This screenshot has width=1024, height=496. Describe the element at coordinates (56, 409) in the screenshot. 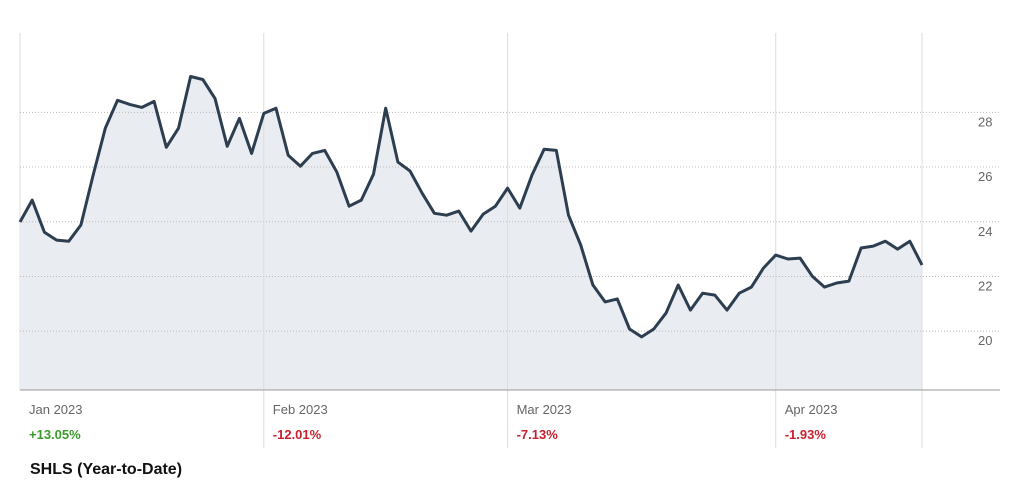

I see `x-tick-label: Jan 2023` at that location.